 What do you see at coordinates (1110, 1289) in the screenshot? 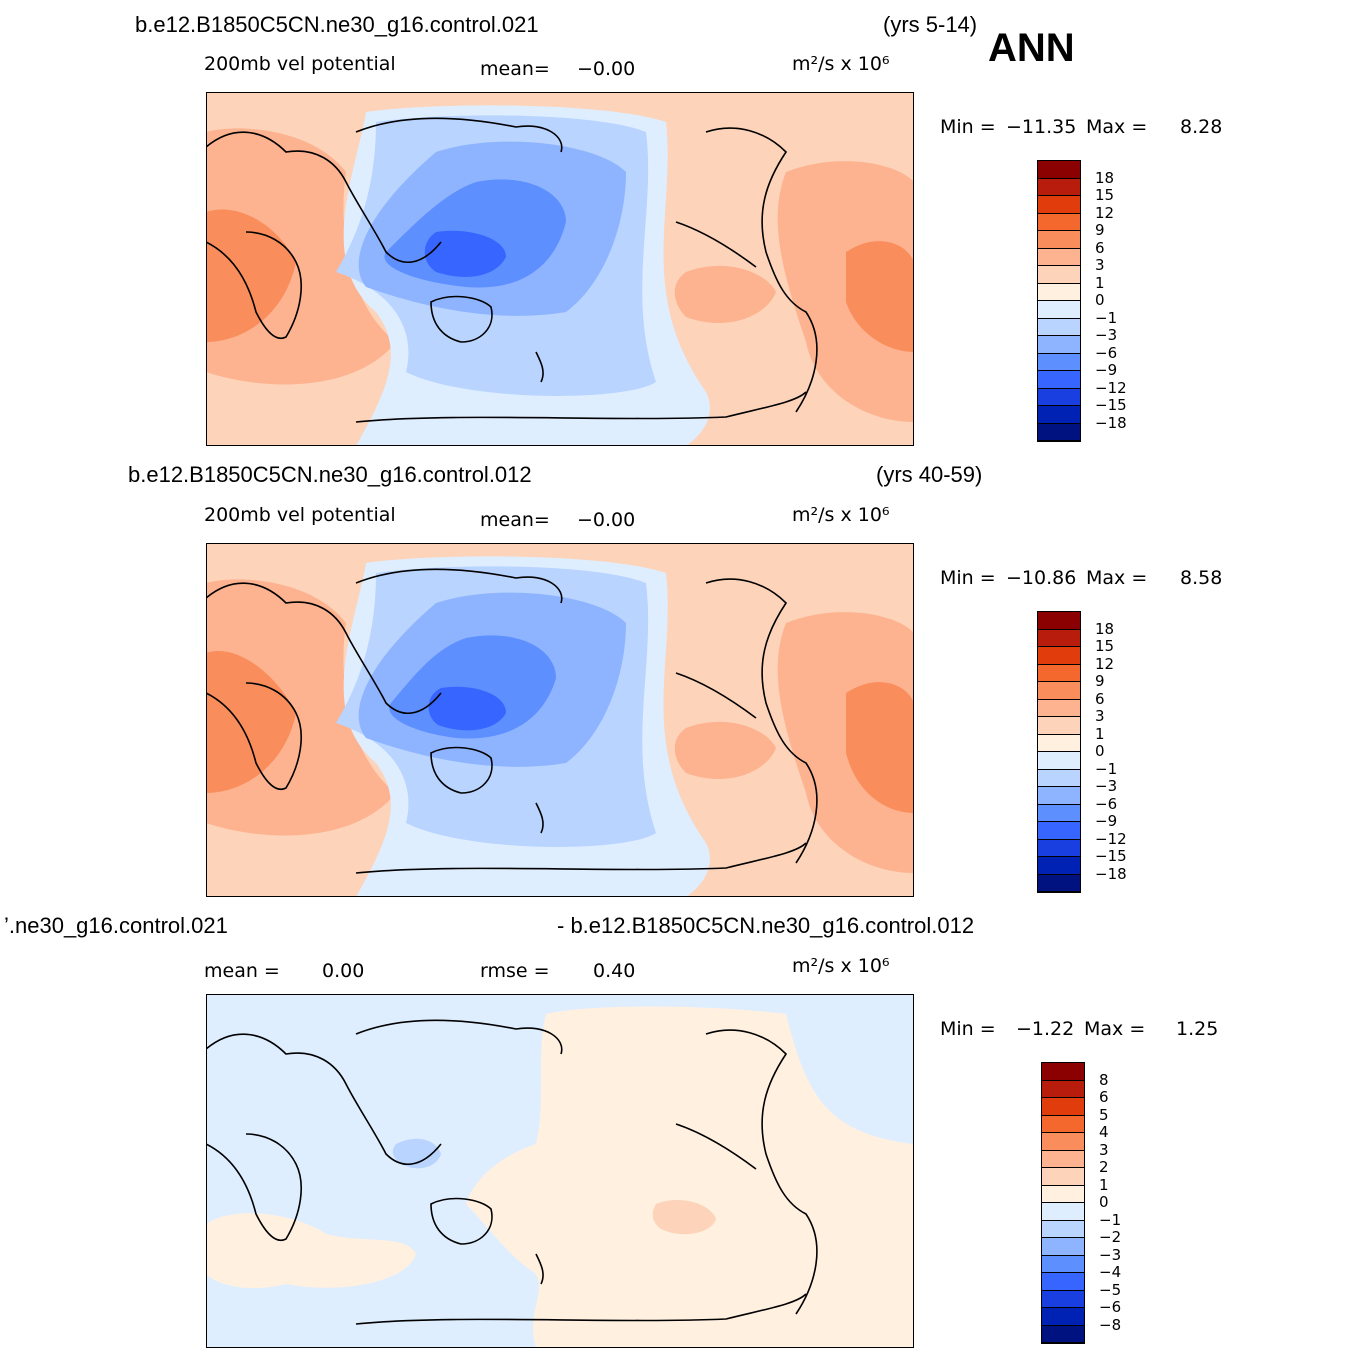
I see `colorbar-label: −5` at bounding box center [1110, 1289].